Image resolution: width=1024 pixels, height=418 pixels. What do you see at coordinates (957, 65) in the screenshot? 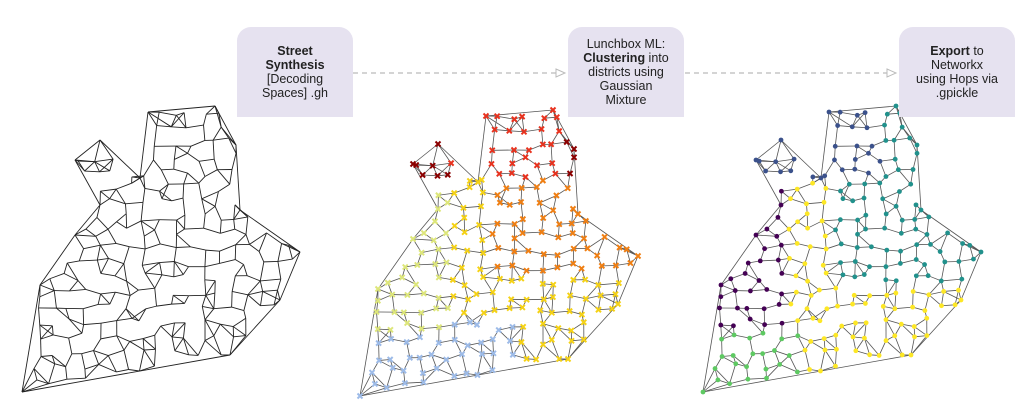
I see `step-text-line: Networkx` at bounding box center [957, 65].